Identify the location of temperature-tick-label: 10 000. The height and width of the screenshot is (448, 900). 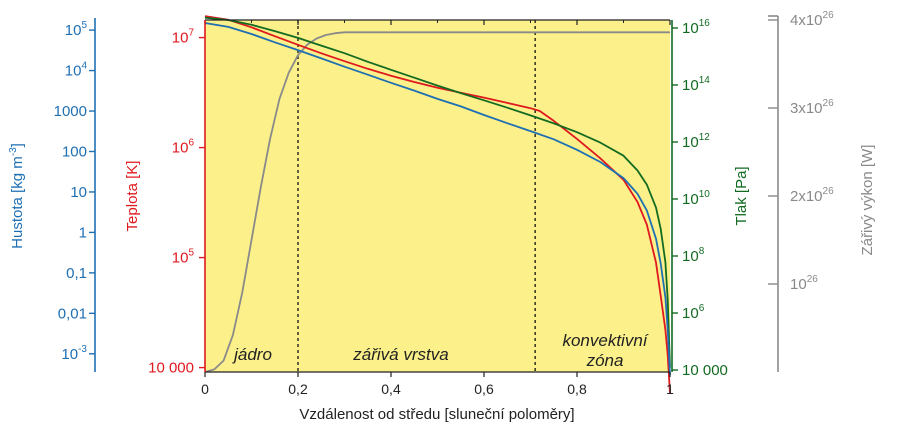
(171, 368).